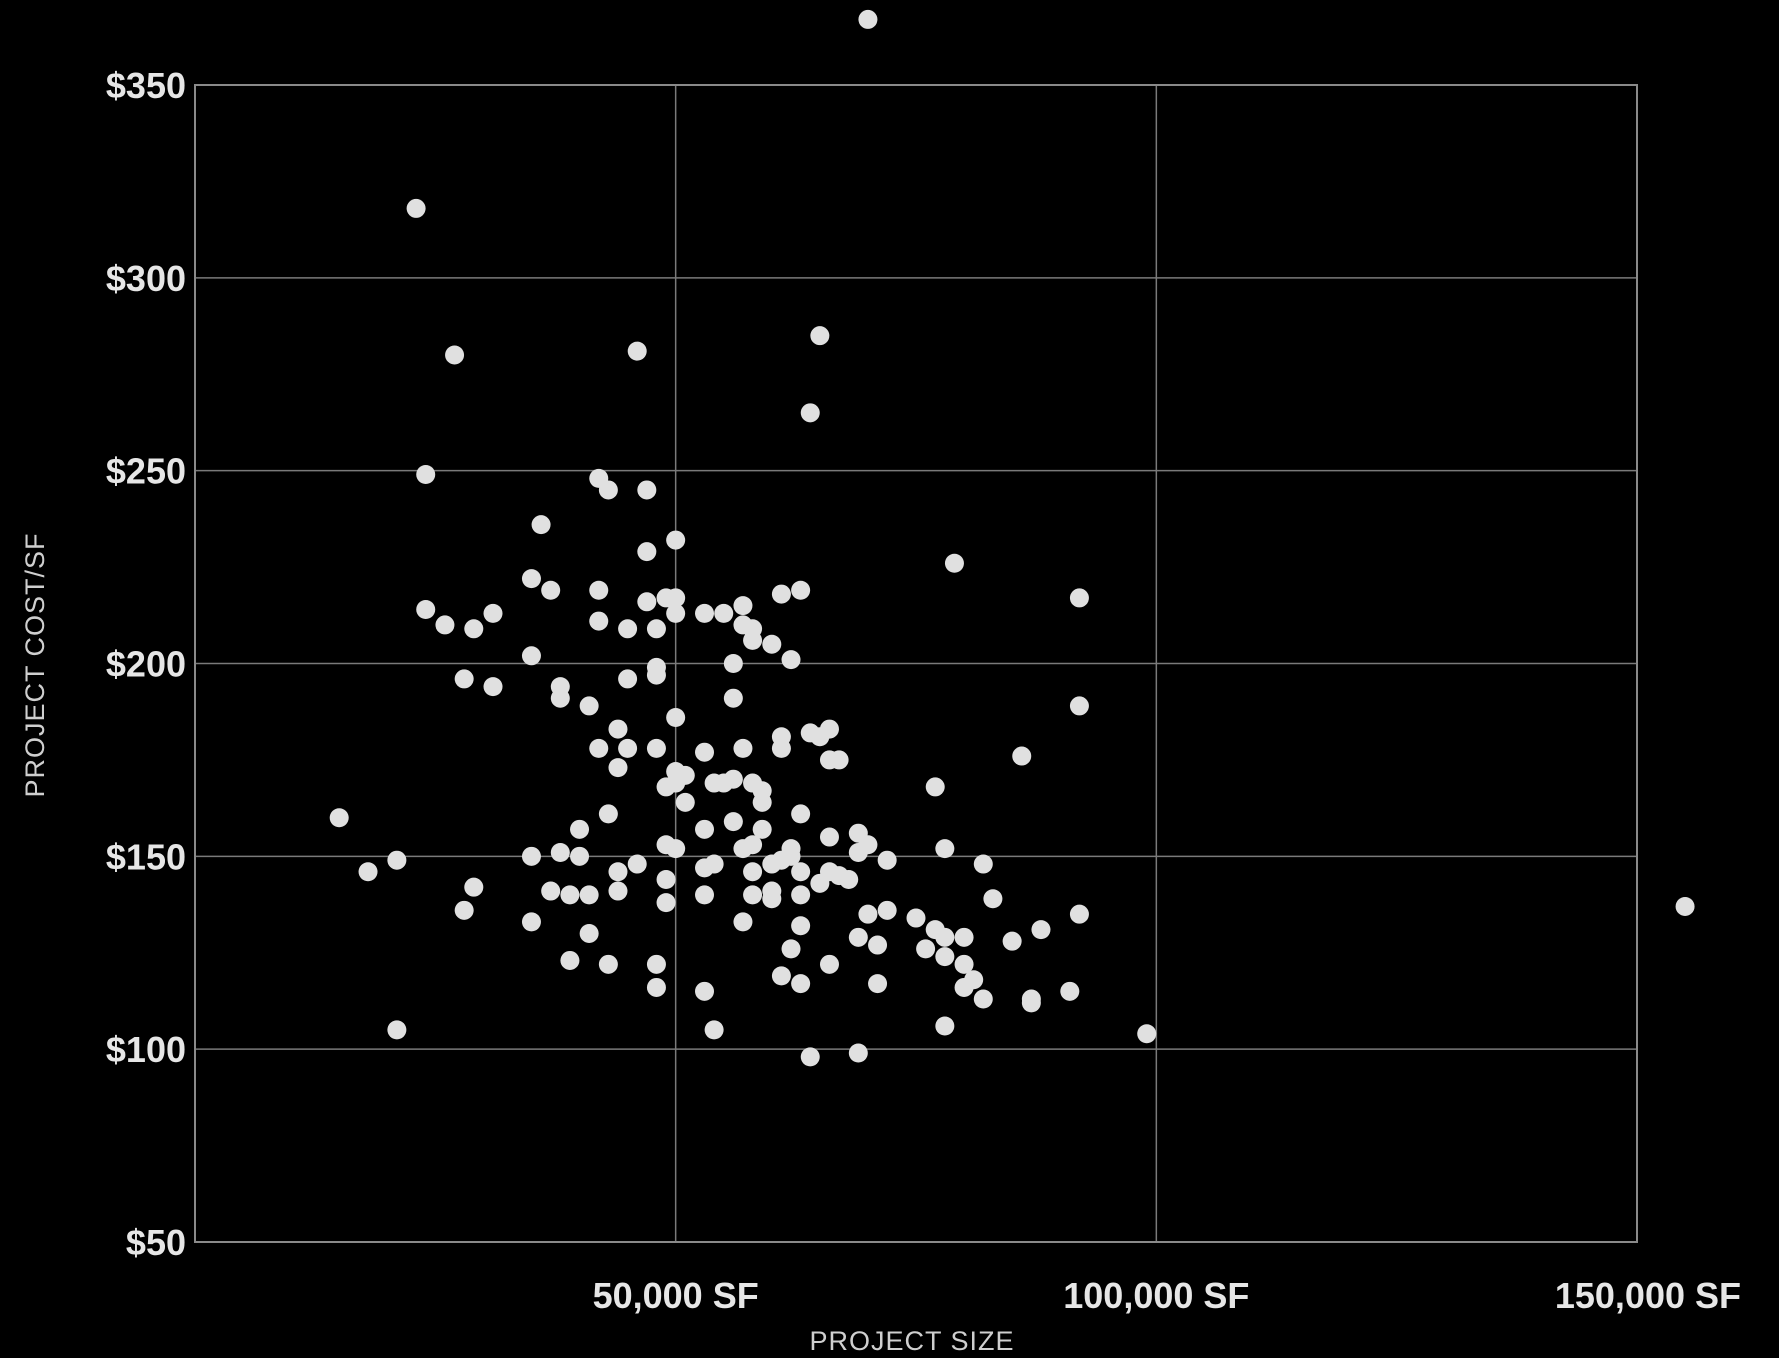 The width and height of the screenshot is (1779, 1358). I want to click on y-tick-label: $350, so click(146, 85).